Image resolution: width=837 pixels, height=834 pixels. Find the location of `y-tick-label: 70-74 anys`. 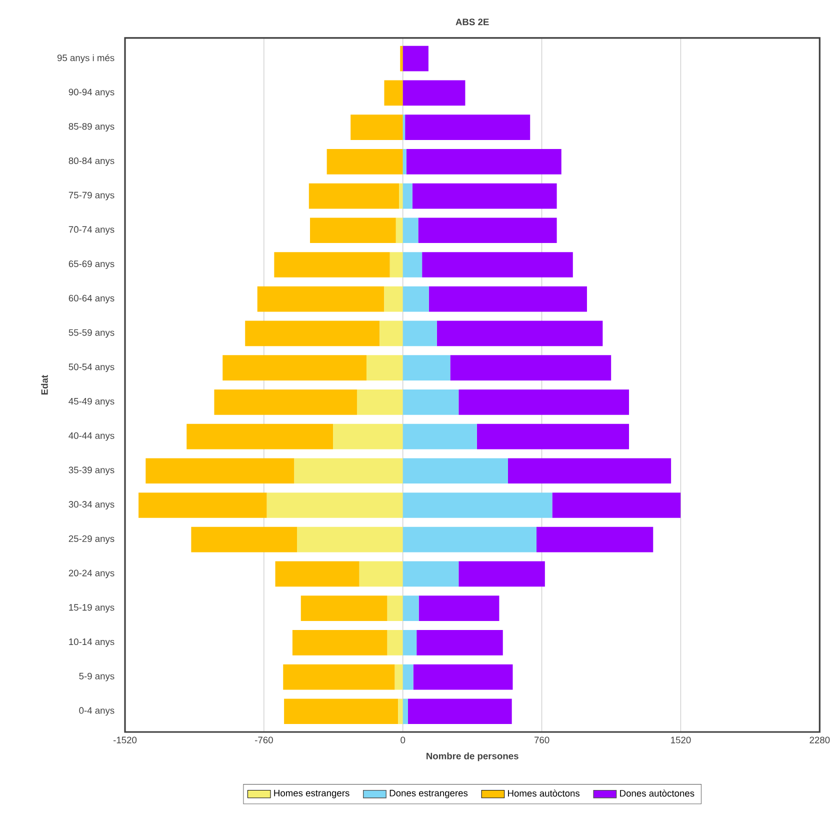

y-tick-label: 70-74 anys is located at coordinates (91, 230).